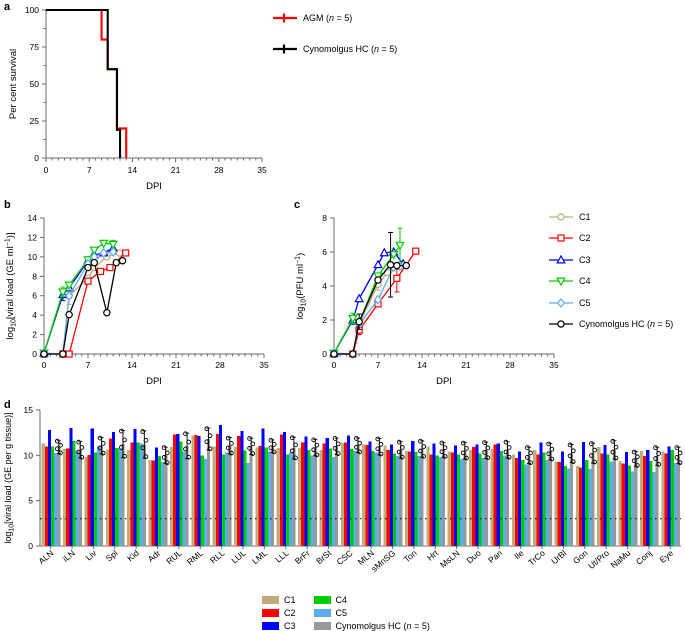 The height and width of the screenshot is (631, 685). Describe the element at coordinates (154, 381) in the screenshot. I see `svg-text: DPI` at that location.